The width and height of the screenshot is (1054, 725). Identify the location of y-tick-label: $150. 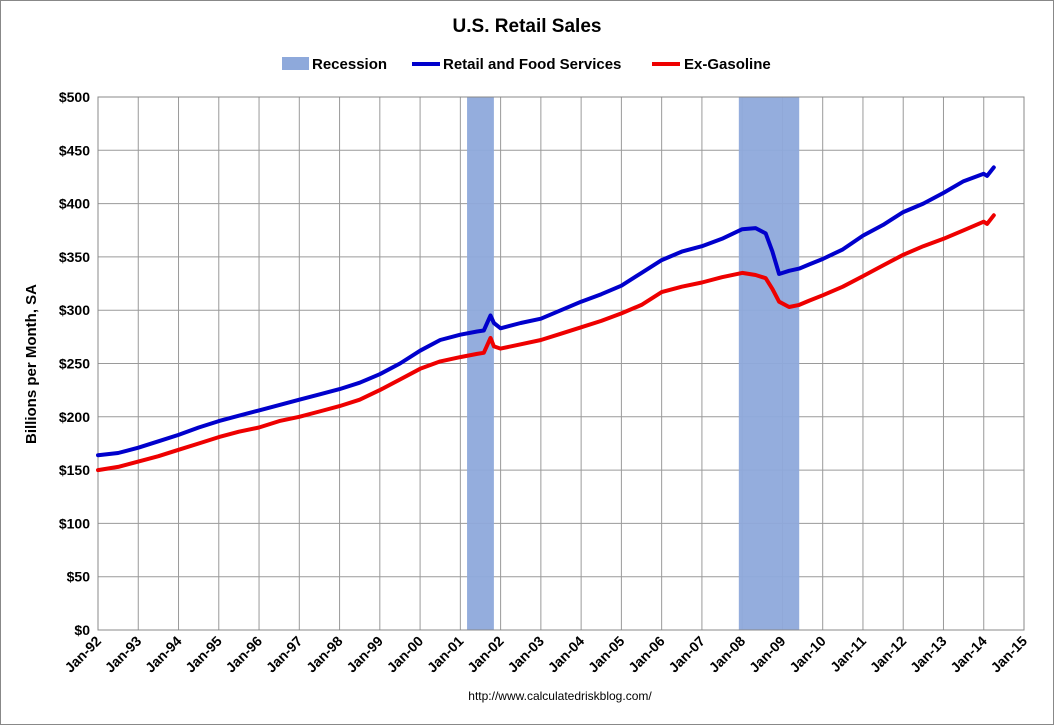
(74, 470).